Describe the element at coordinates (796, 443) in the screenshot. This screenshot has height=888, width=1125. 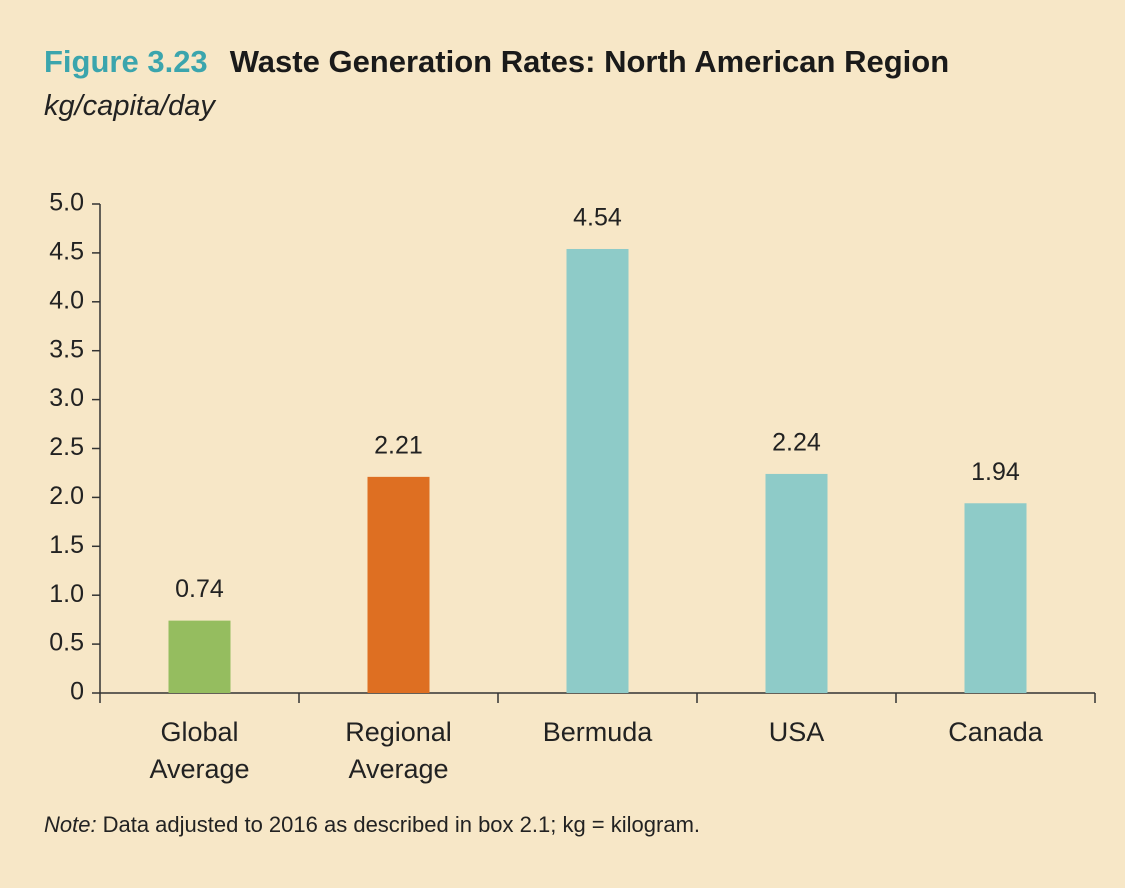
I see `value-label: 2.24` at that location.